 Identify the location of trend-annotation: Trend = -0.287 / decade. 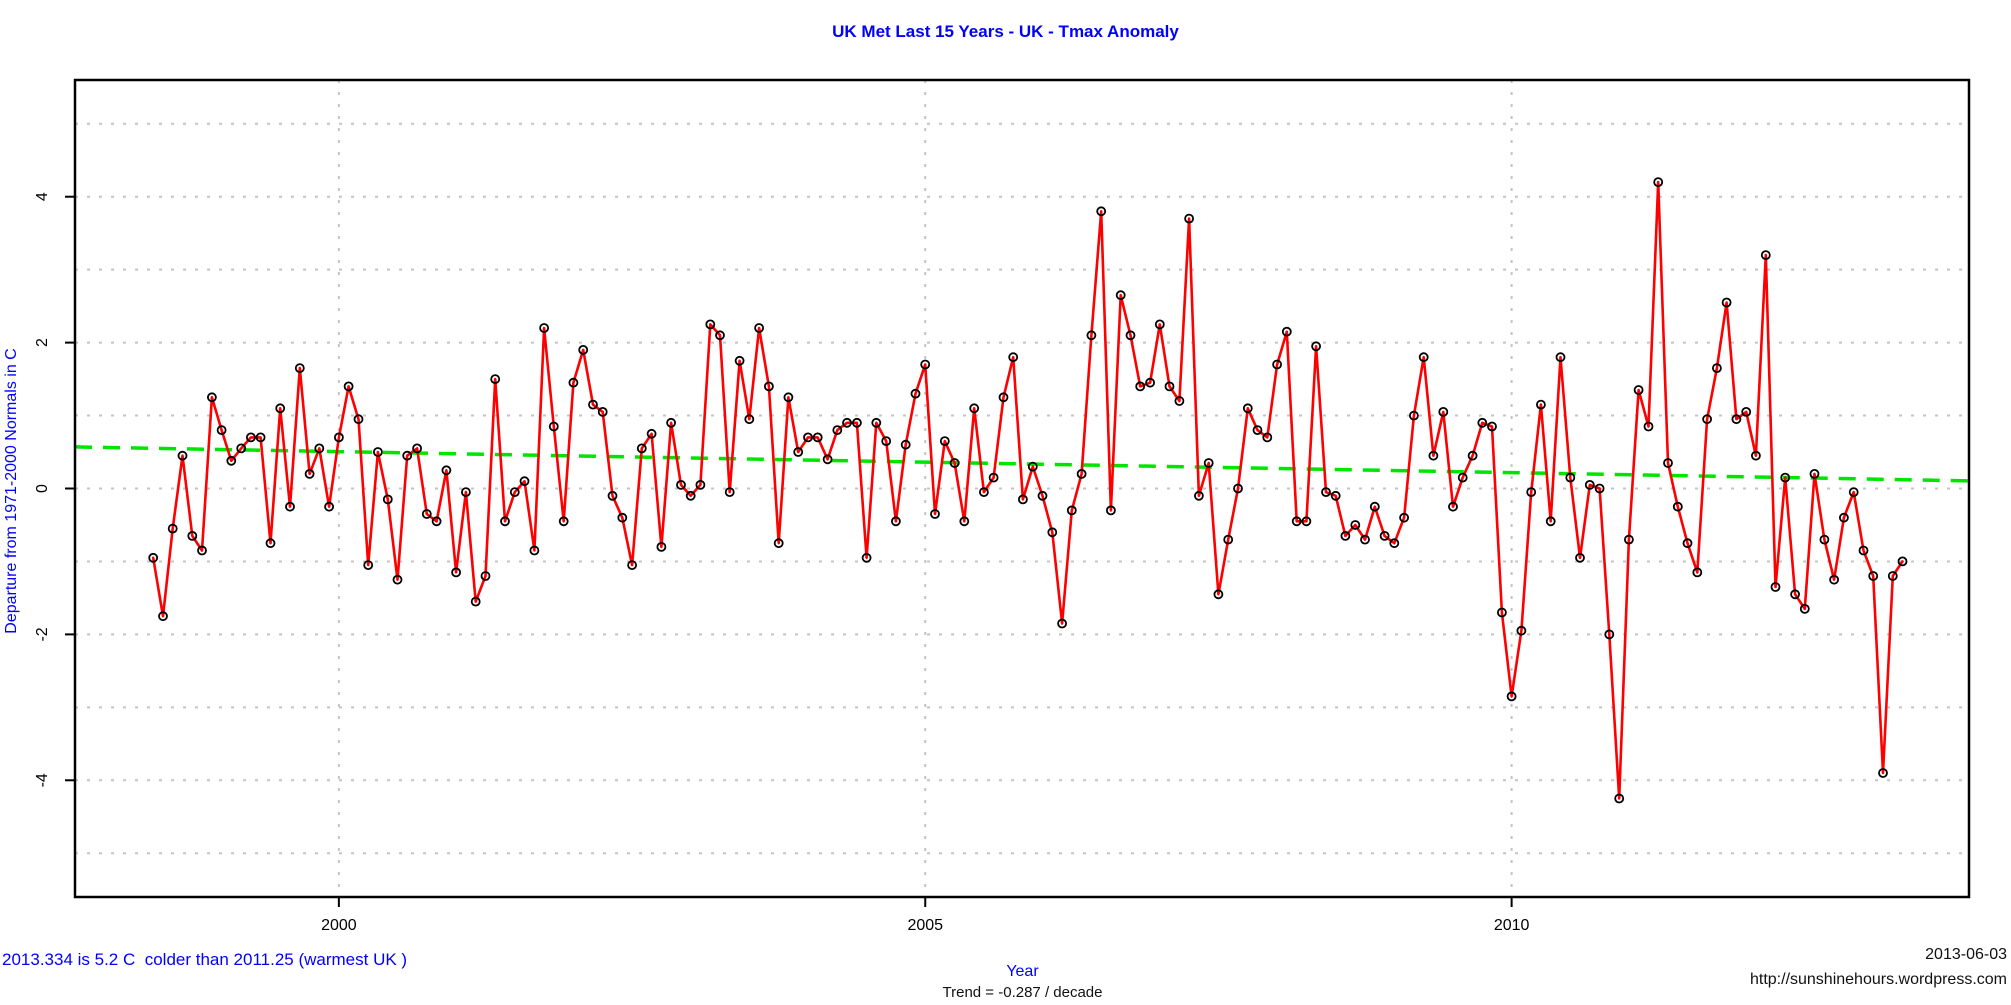
(1022, 992).